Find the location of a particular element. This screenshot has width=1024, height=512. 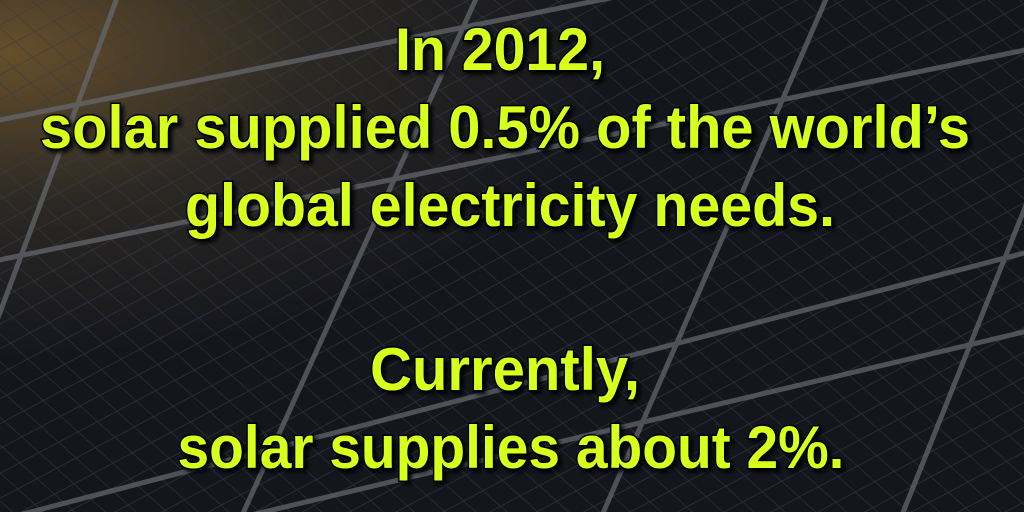

text-line: global electricity needs. is located at coordinates (510, 205).